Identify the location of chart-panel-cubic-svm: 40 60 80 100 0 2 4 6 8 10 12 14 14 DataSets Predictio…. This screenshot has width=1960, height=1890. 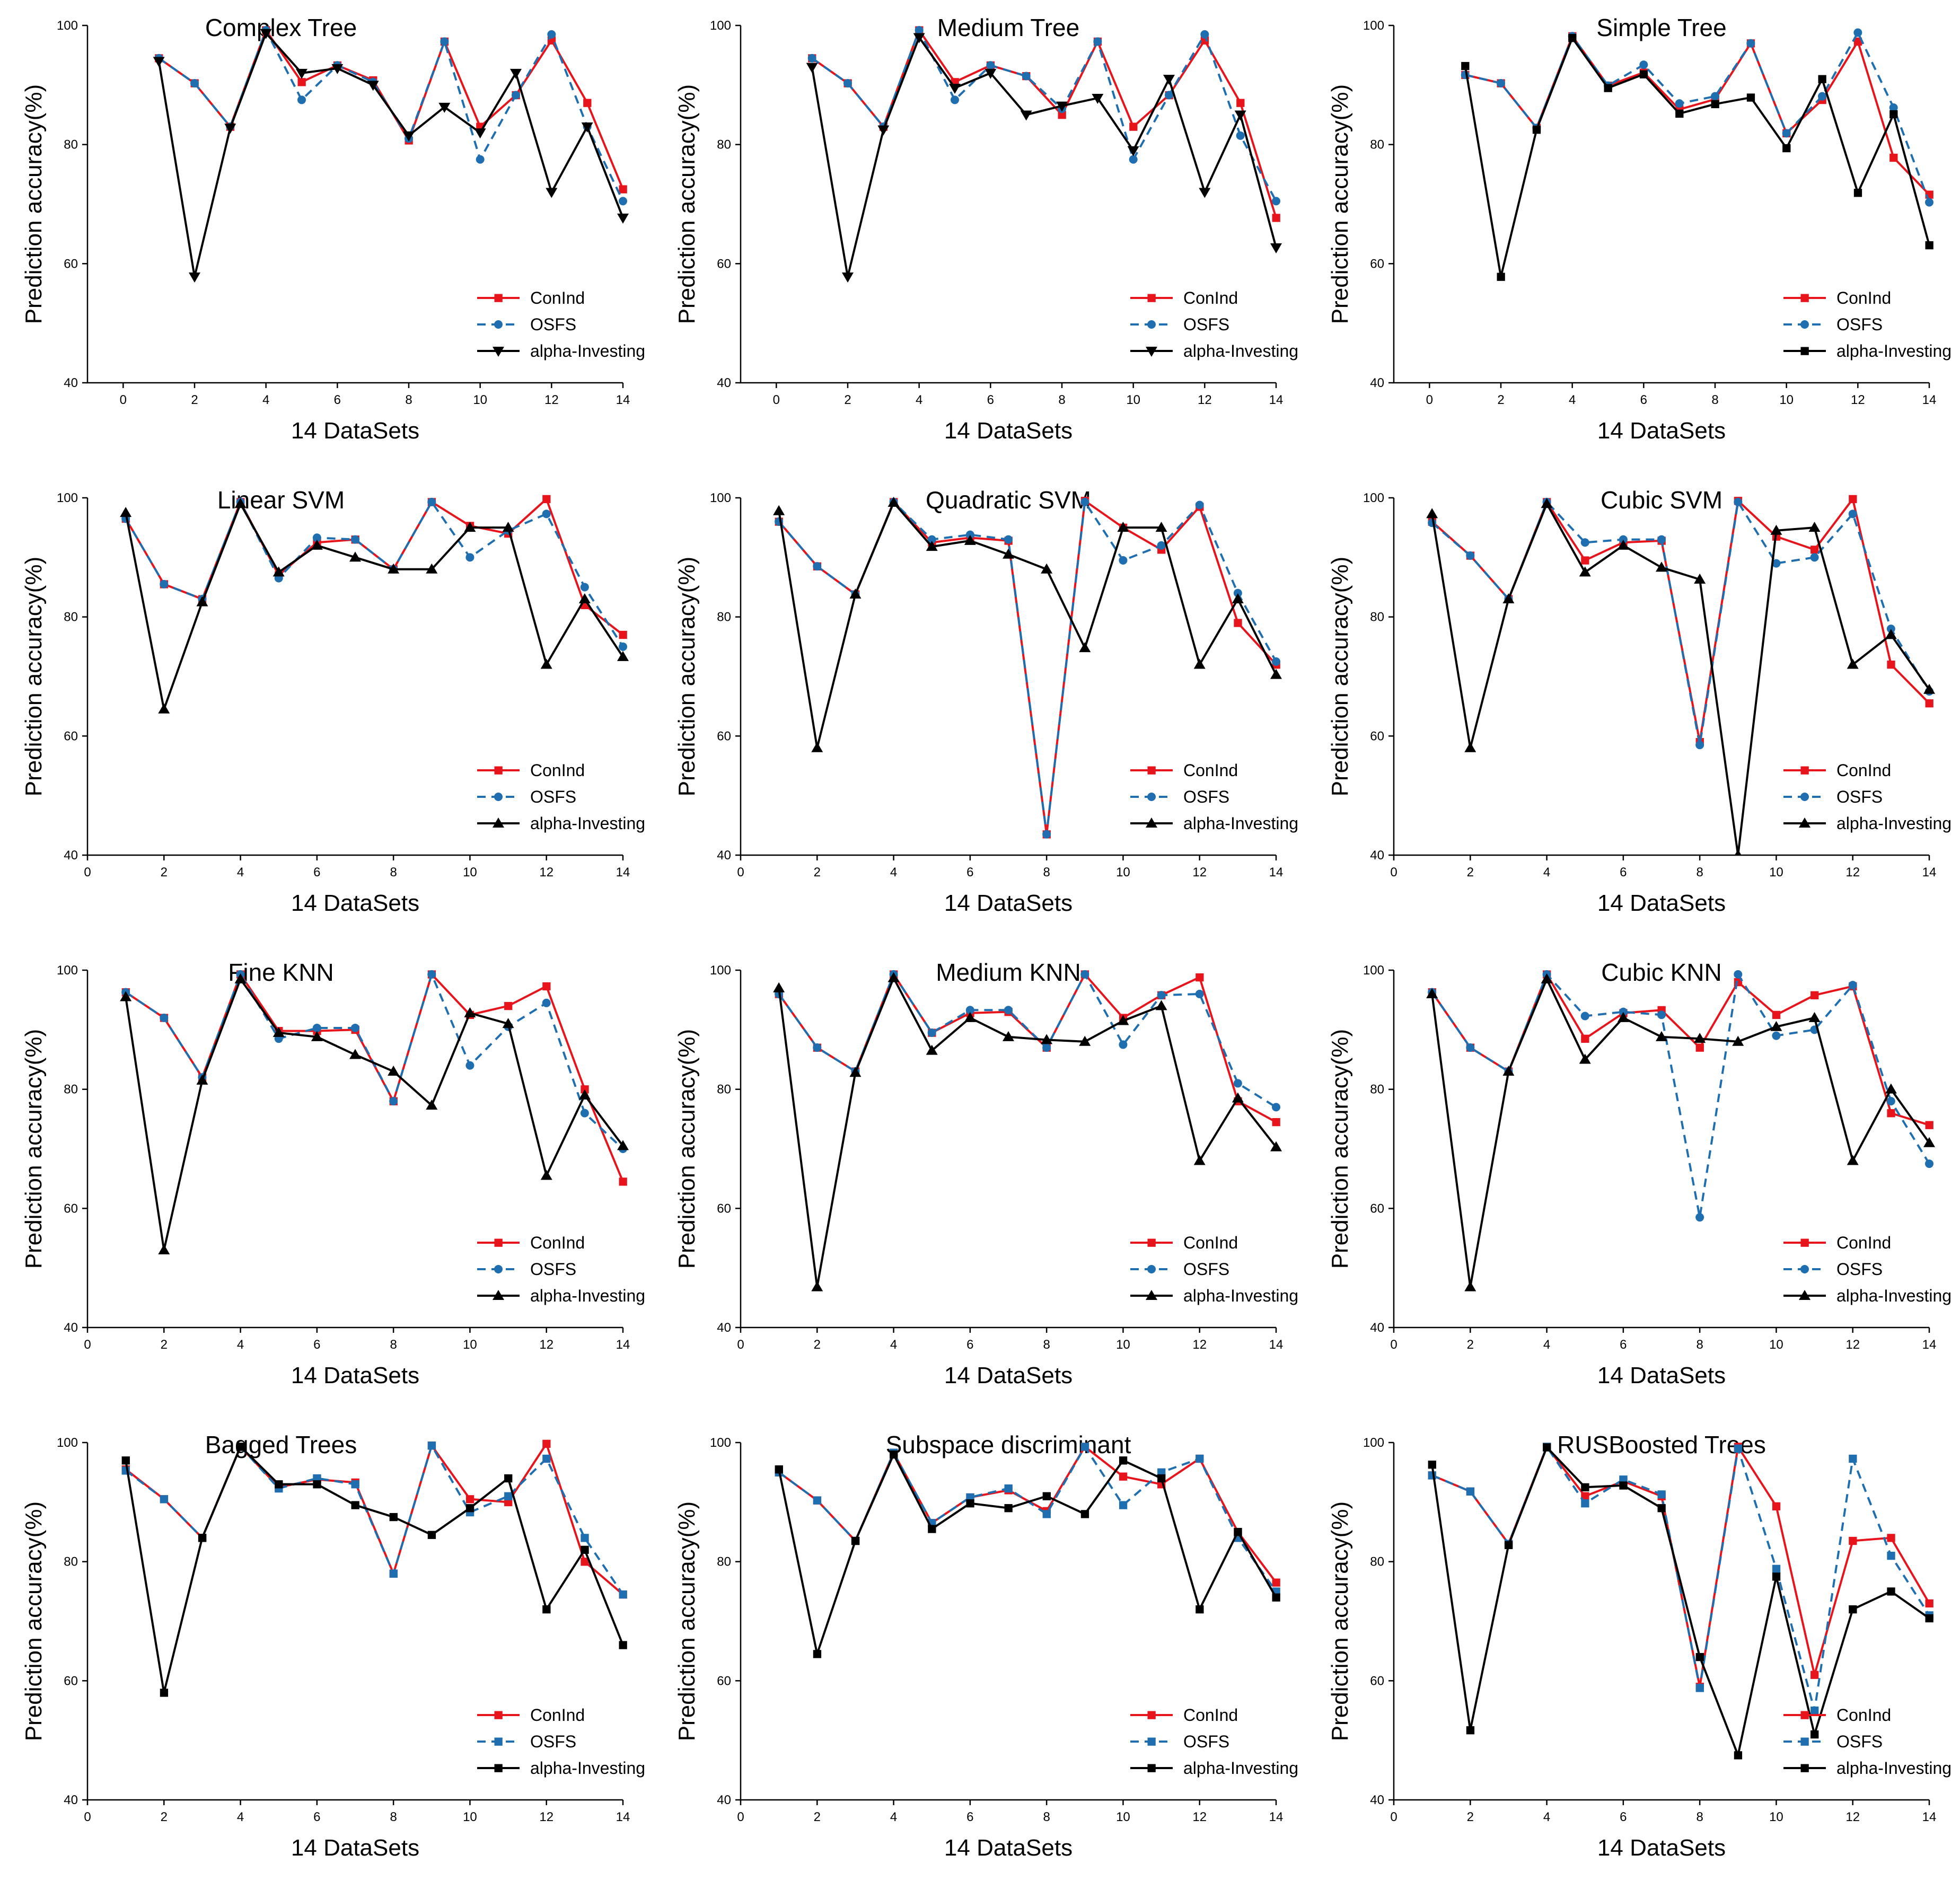
(1632, 709).